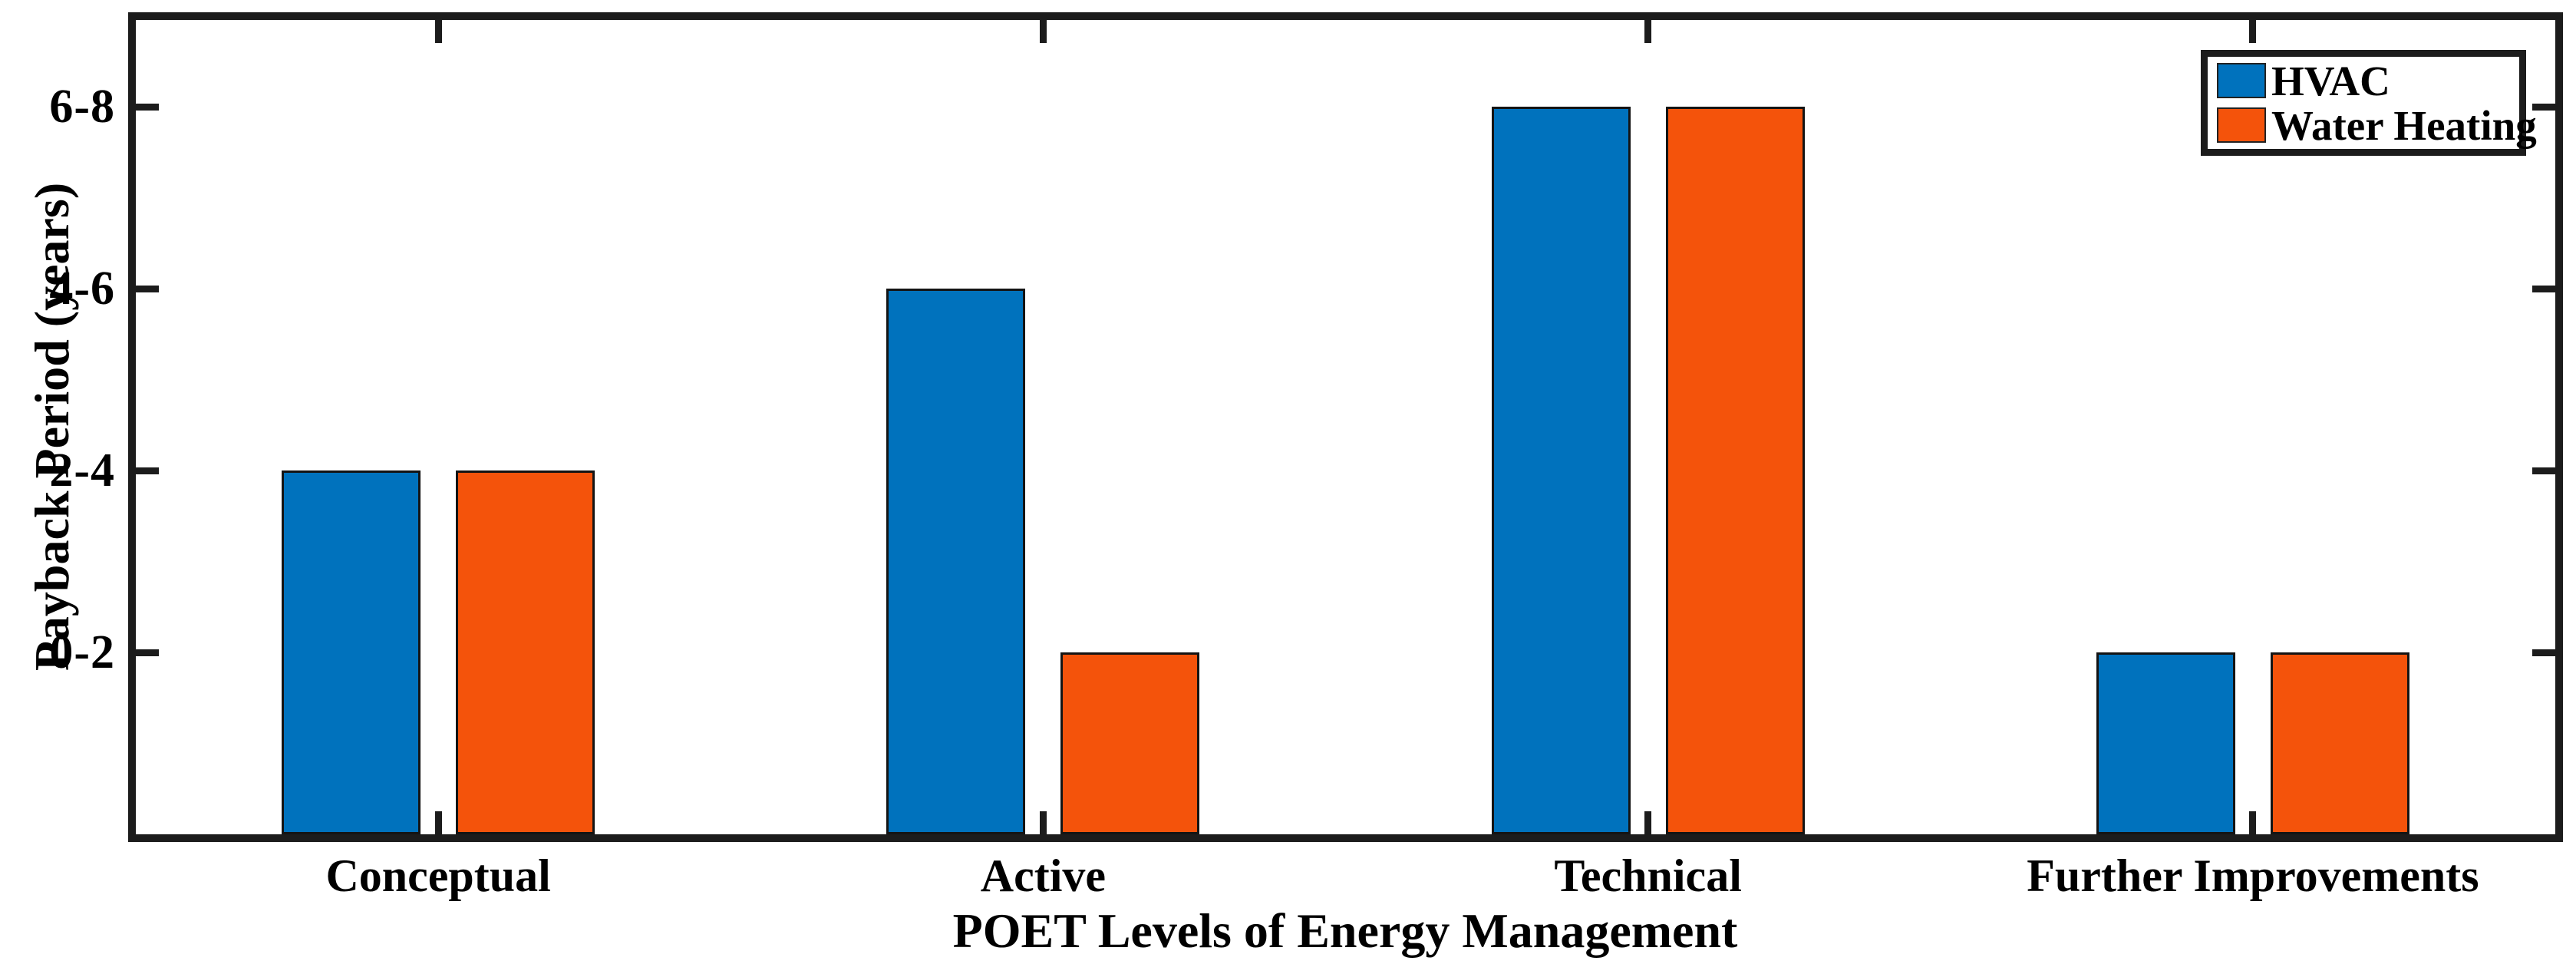  What do you see at coordinates (956, 561) in the screenshot?
I see `bar-hvac-active` at bounding box center [956, 561].